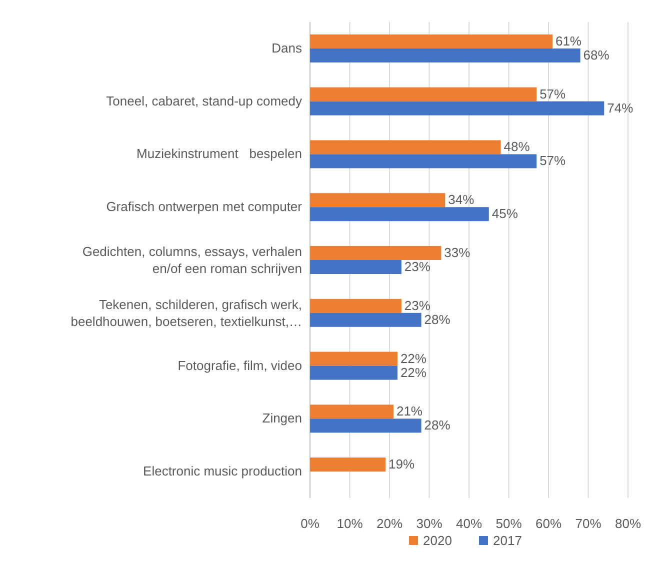  Describe the element at coordinates (457, 252) in the screenshot. I see `data-label: 33%` at that location.